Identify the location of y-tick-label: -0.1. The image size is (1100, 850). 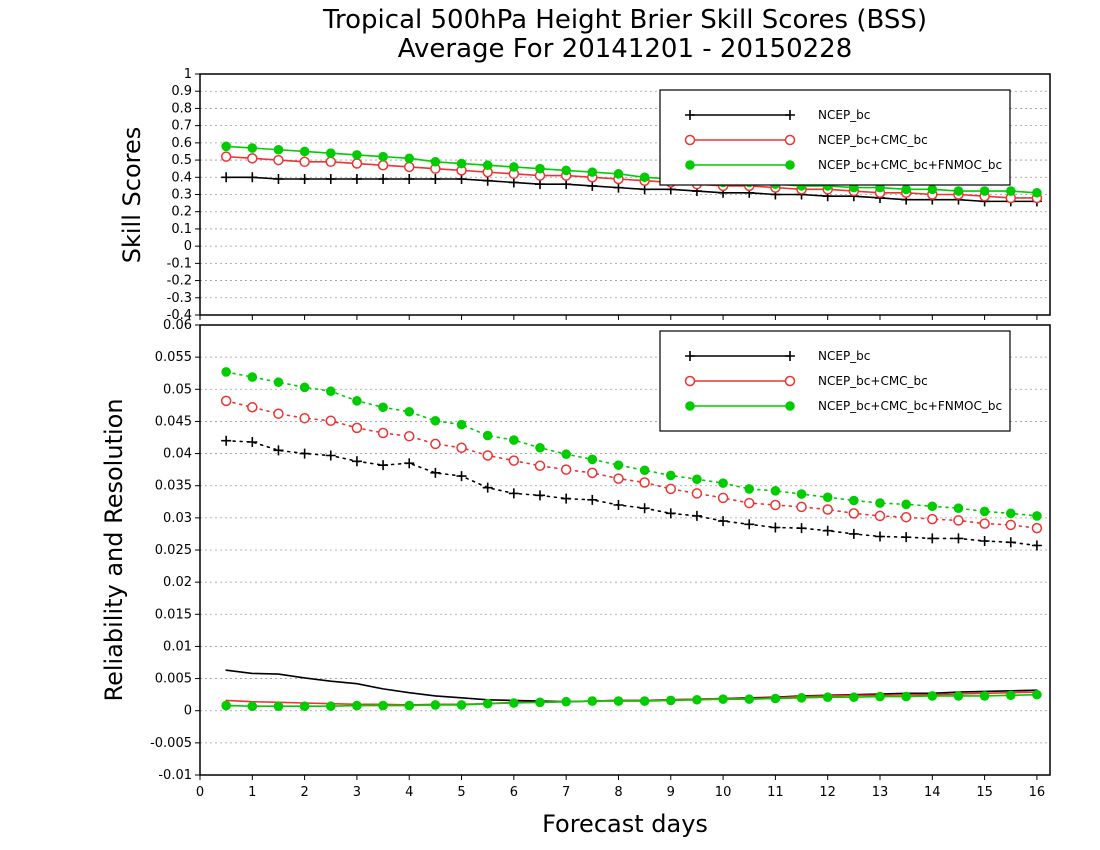
(179, 263).